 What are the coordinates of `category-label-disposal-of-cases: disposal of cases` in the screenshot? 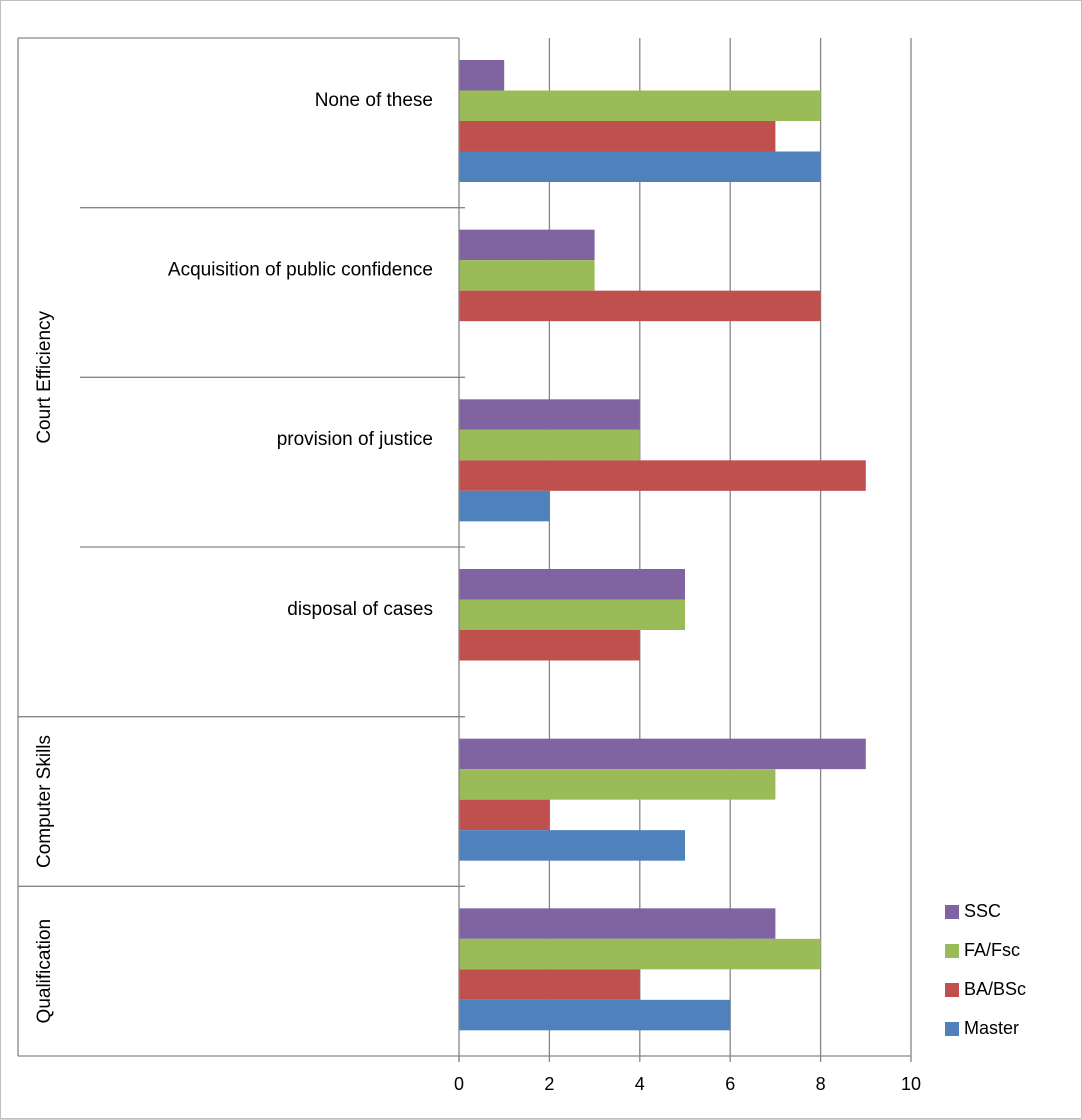 It's located at (360, 609).